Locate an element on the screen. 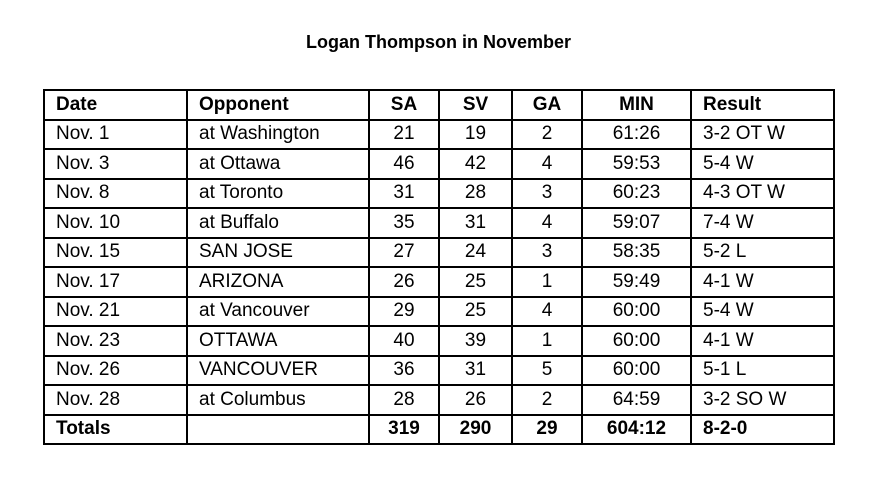 Image resolution: width=871 pixels, height=496 pixels. table-row: Nov. 1 at Washington 21 19 2 61:26 3-2 OT W is located at coordinates (439, 134).